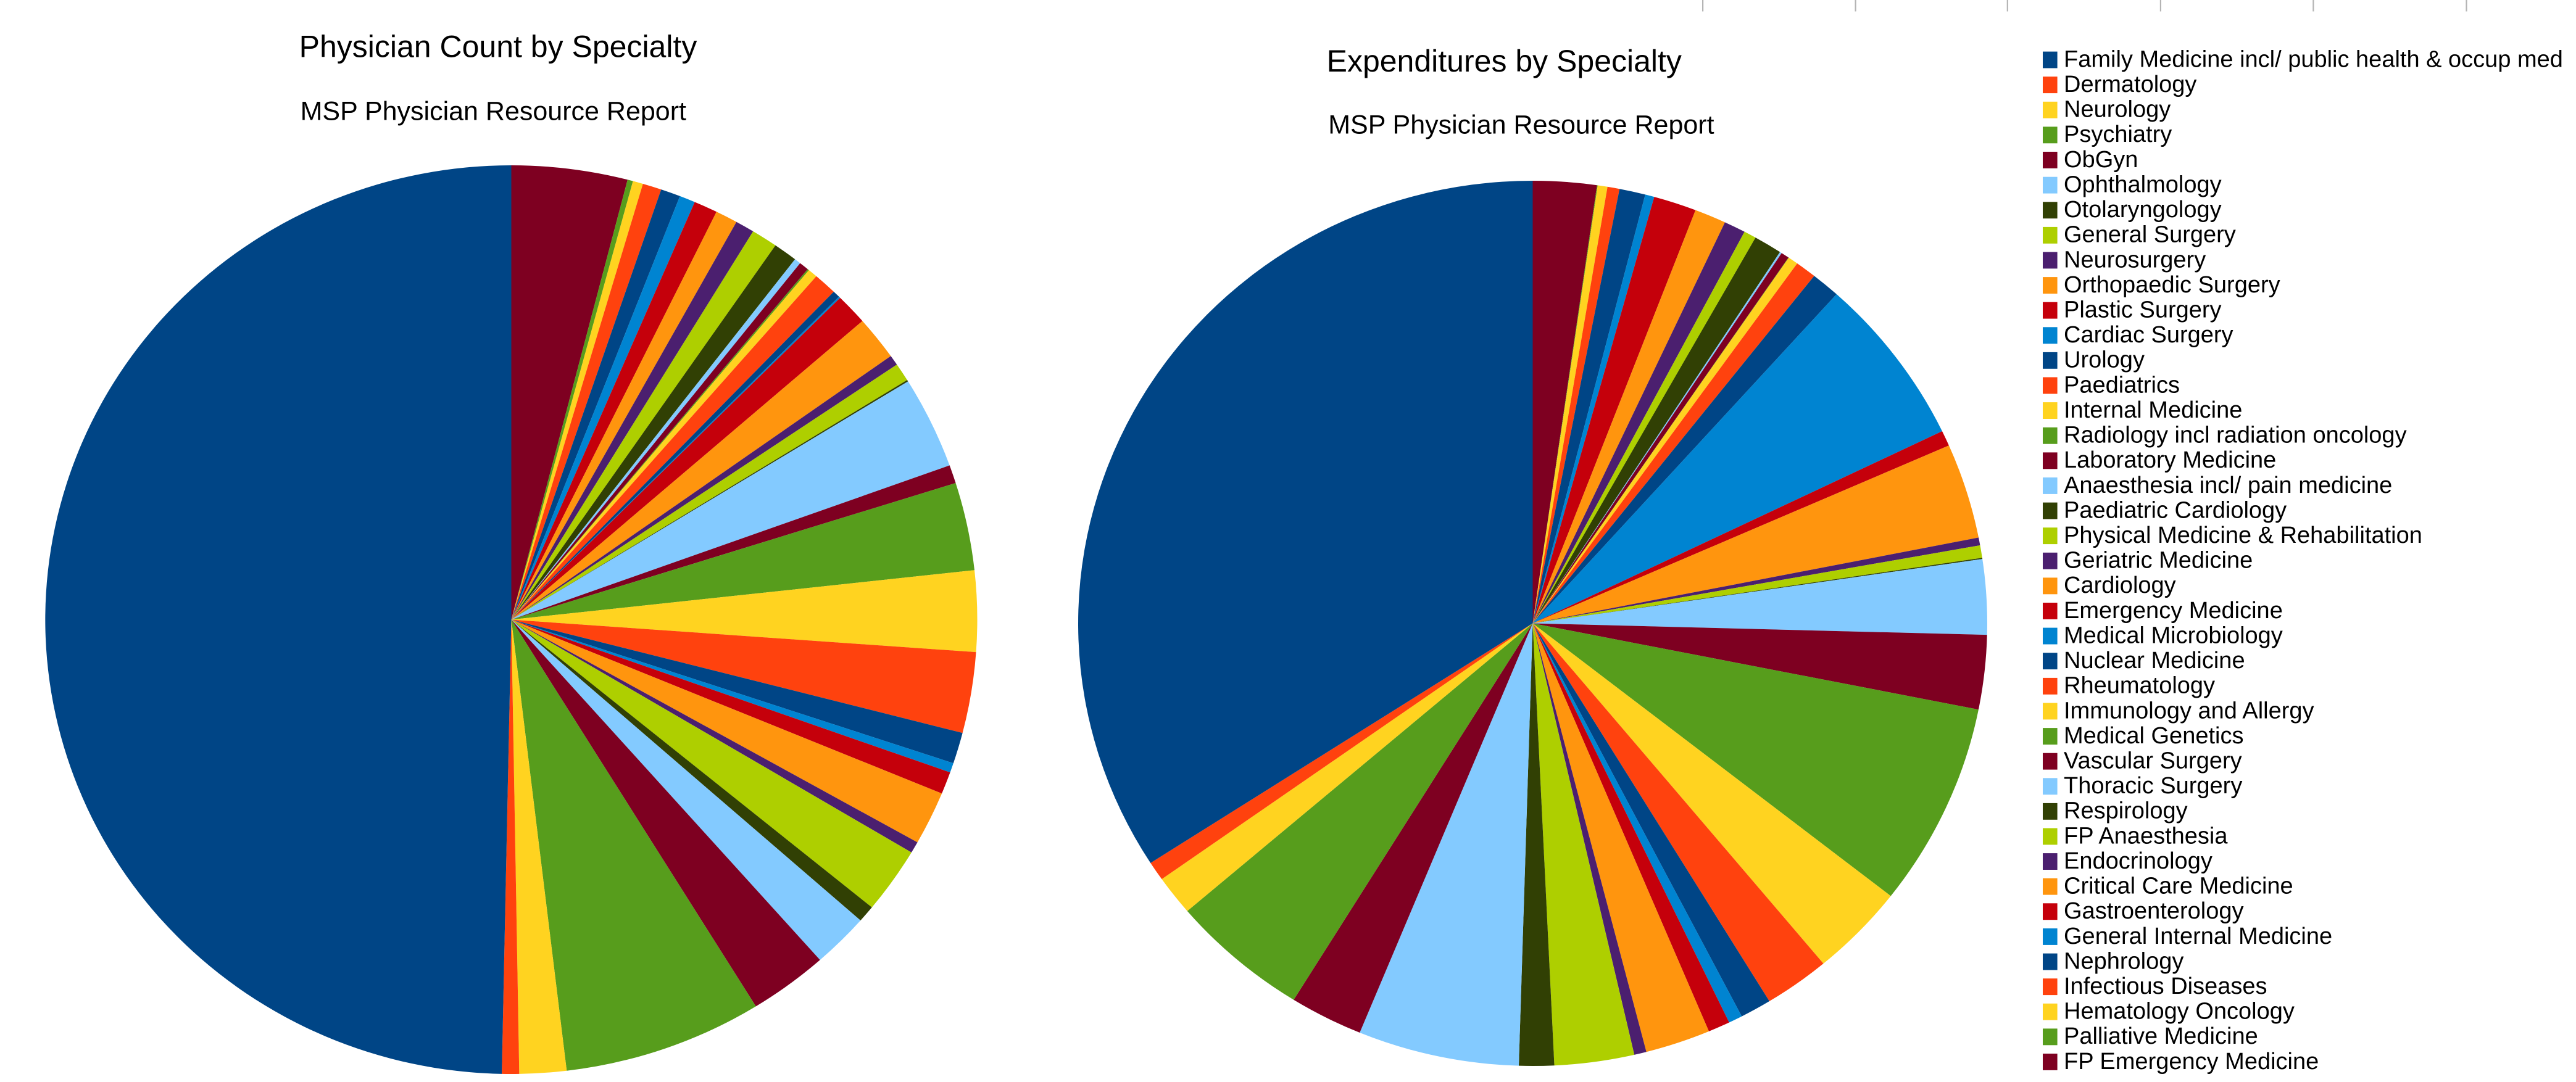  What do you see at coordinates (2178, 886) in the screenshot?
I see `svg-text: Critical Care Medicine` at bounding box center [2178, 886].